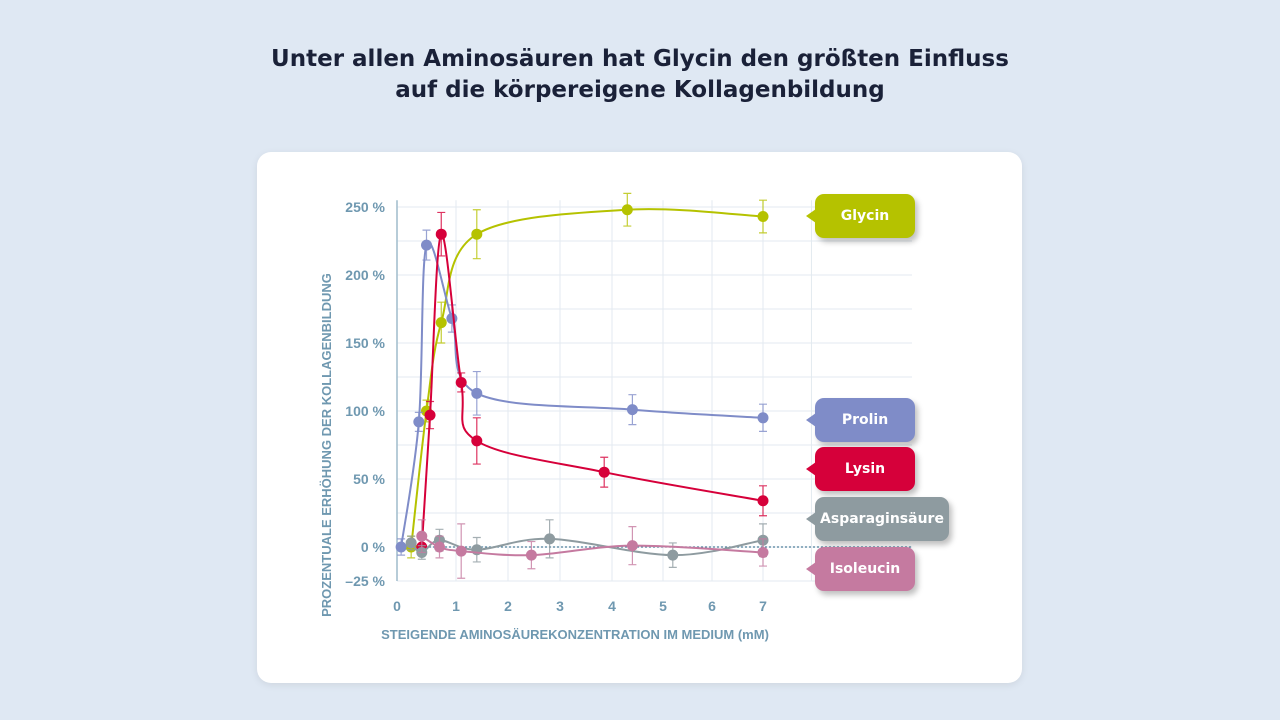 This screenshot has height=720, width=1280. I want to click on legend-tag-isoleucin: Isoleucin, so click(860, 569).